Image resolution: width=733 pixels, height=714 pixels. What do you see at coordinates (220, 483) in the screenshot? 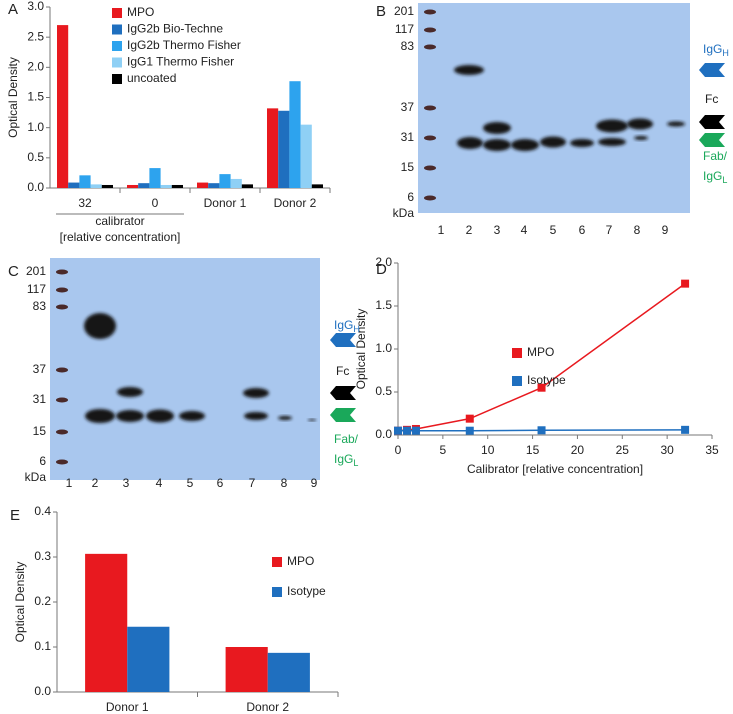
I see `lane-label: 6` at bounding box center [220, 483].